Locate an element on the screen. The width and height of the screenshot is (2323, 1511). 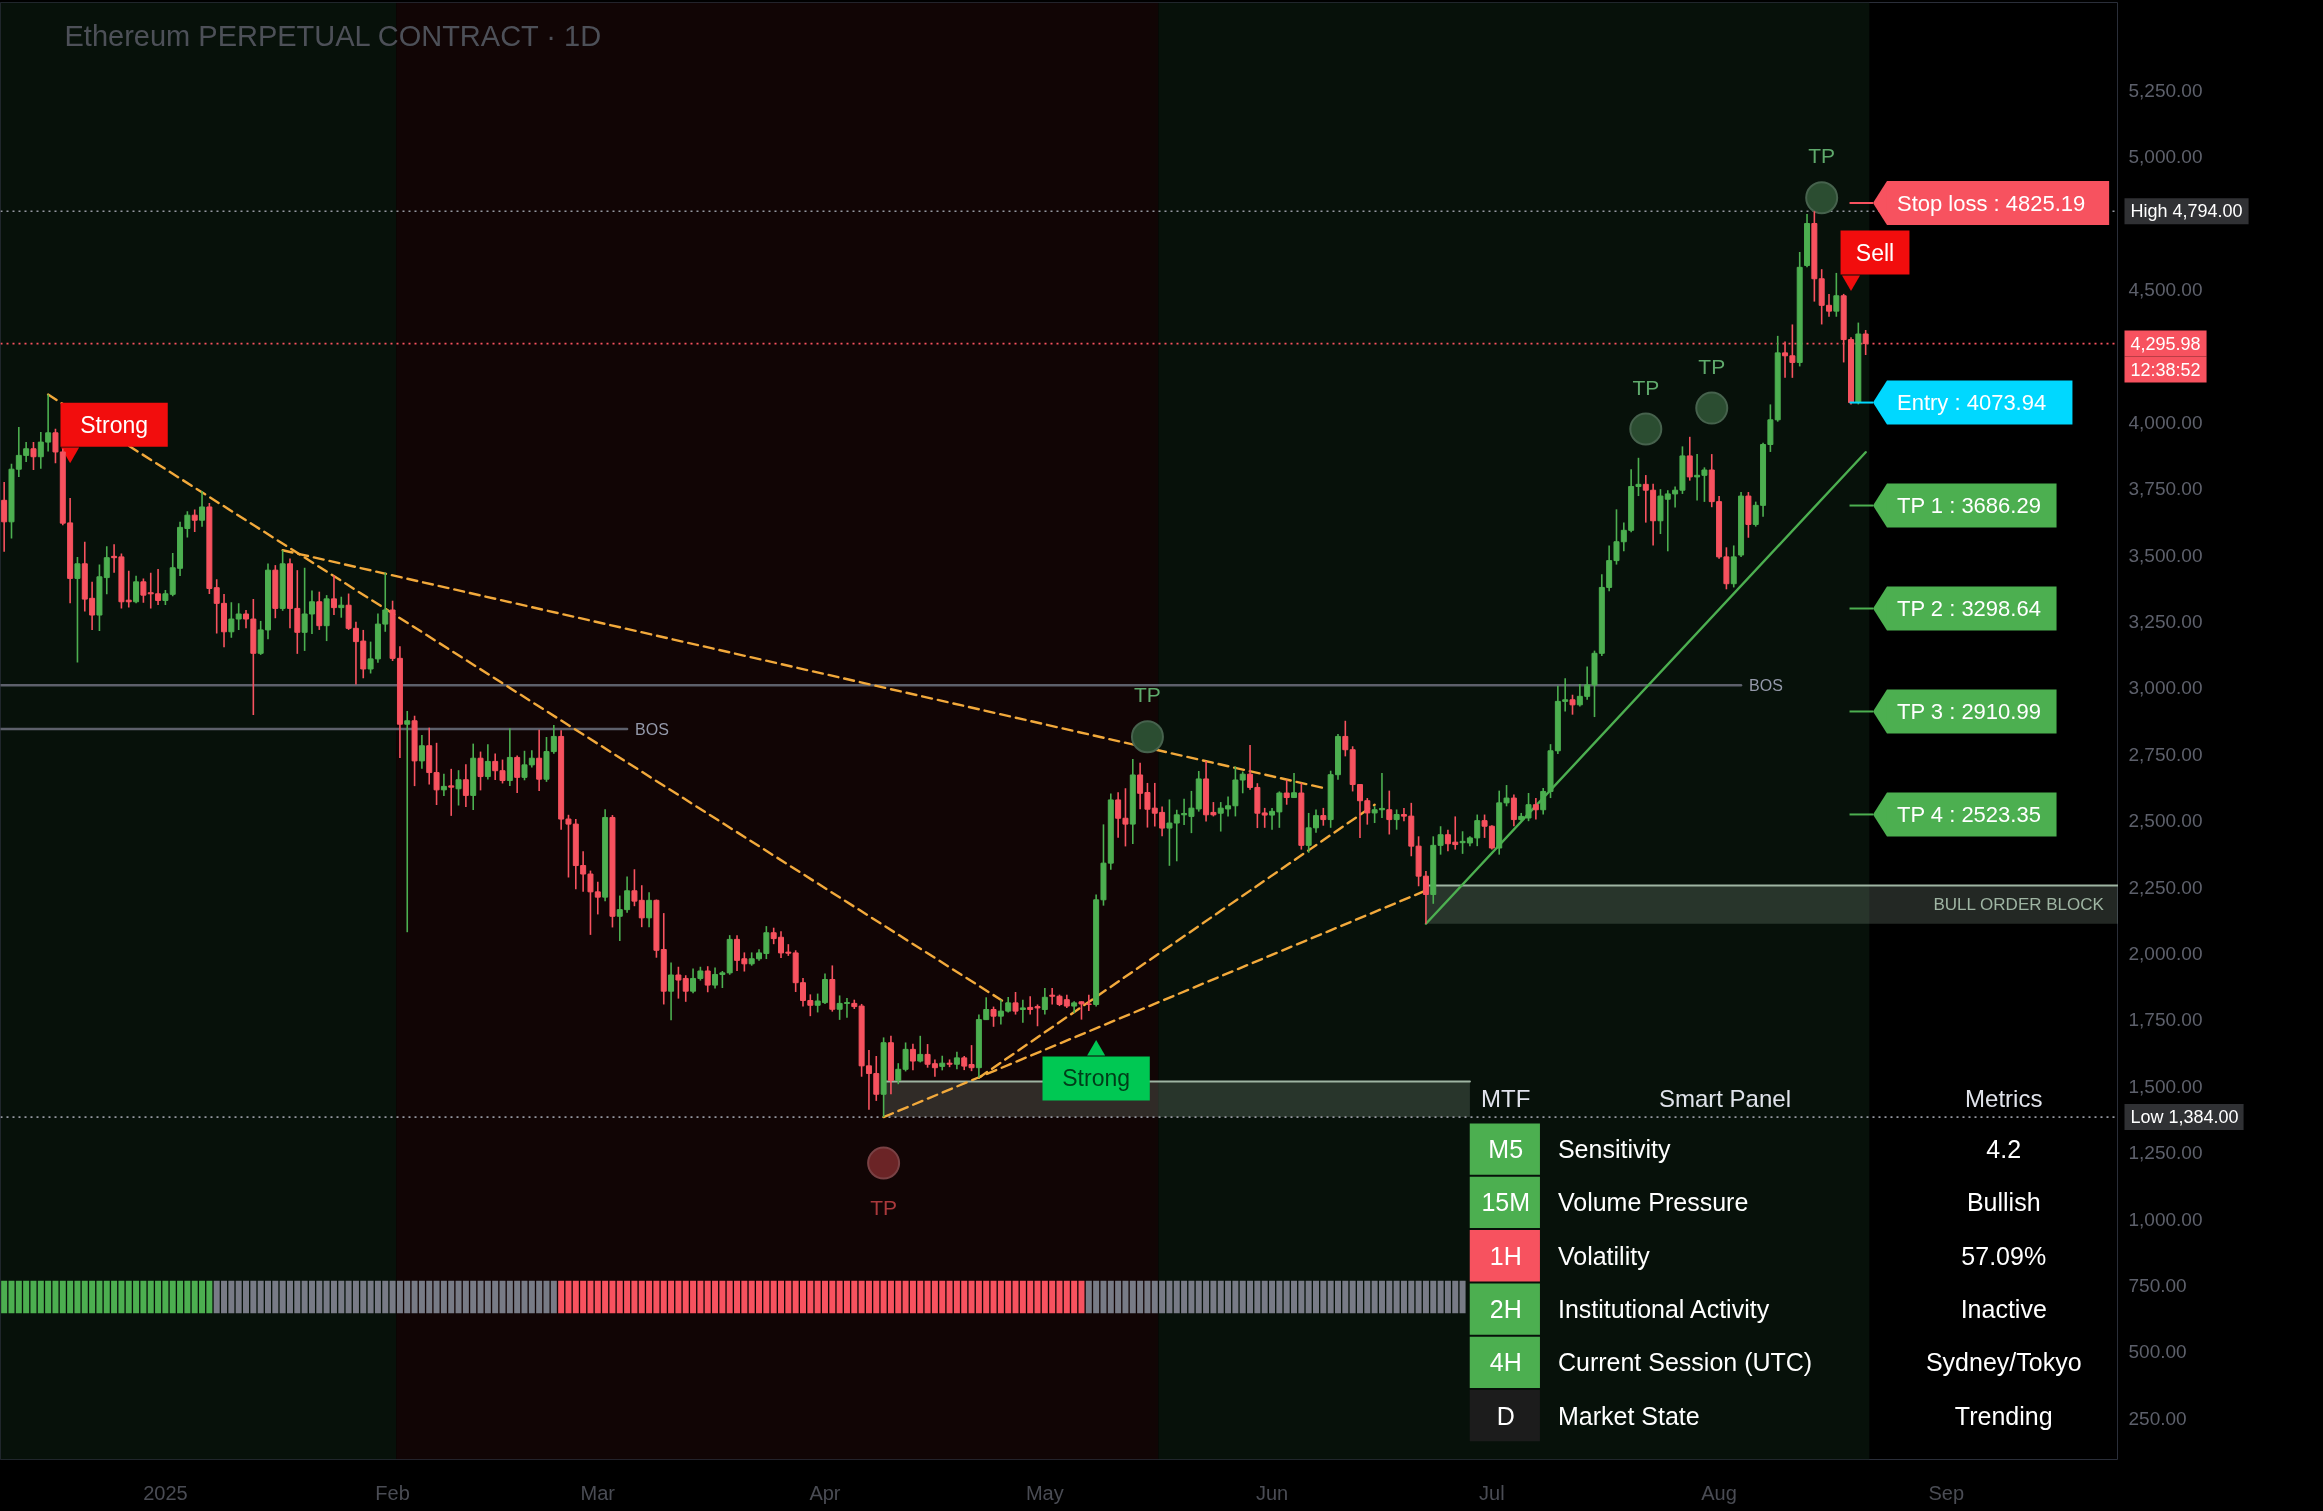
x-tick-label: Apr is located at coordinates (825, 1492).